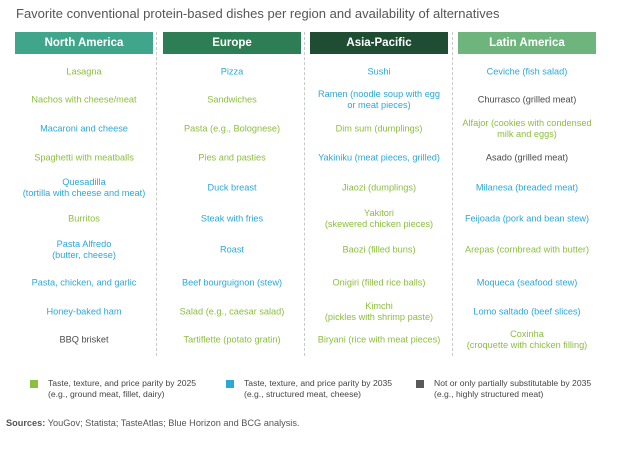 The height and width of the screenshot is (451, 625). Describe the element at coordinates (84, 99) in the screenshot. I see `dish-label: Nachos with cheese/meat` at that location.